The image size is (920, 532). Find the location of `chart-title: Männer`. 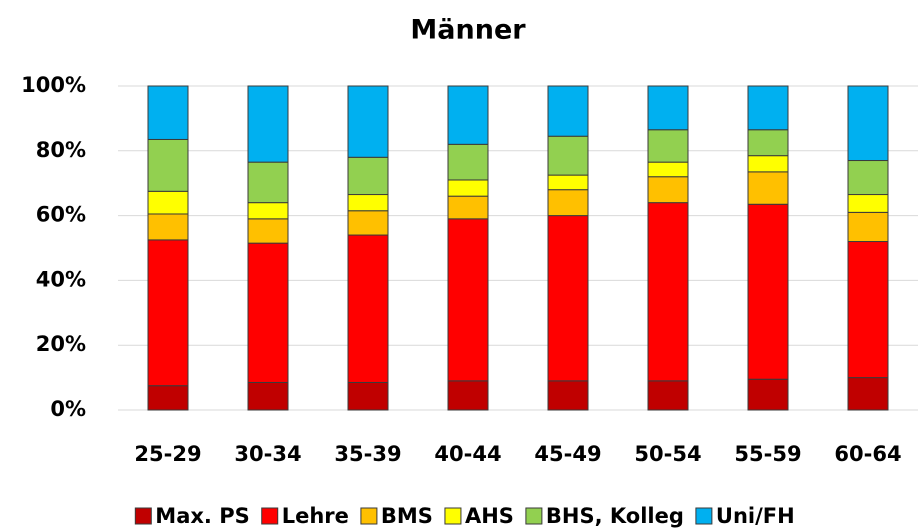

chart-title: Männer is located at coordinates (468, 30).